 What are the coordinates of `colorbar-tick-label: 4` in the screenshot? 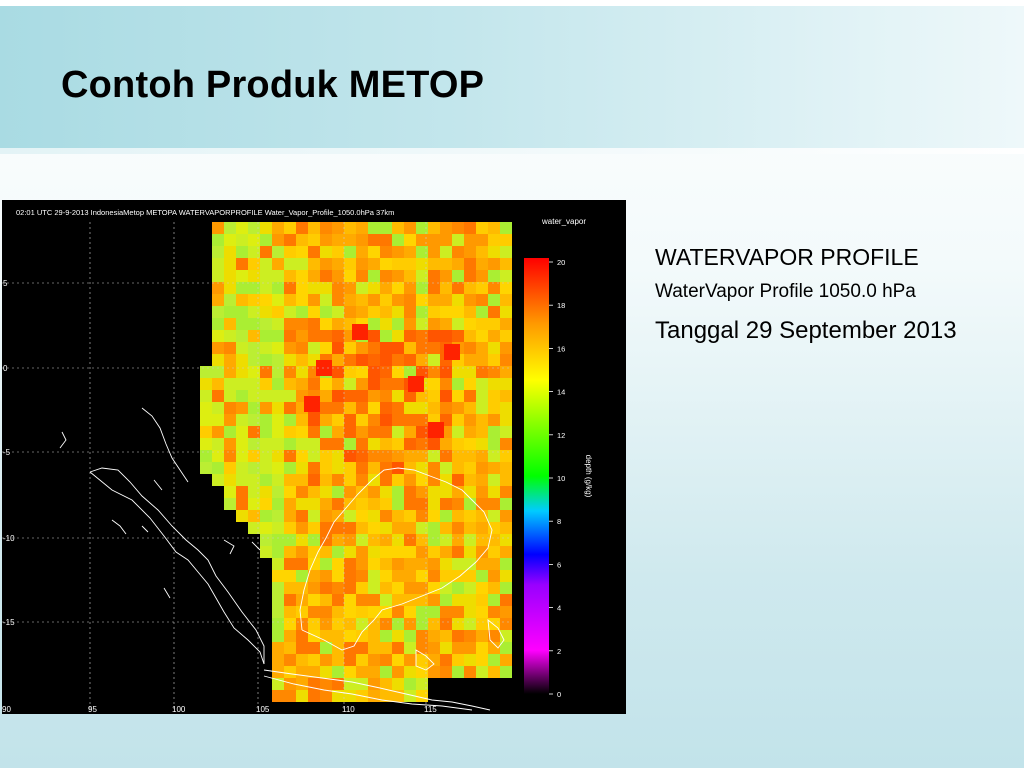 It's located at (559, 608).